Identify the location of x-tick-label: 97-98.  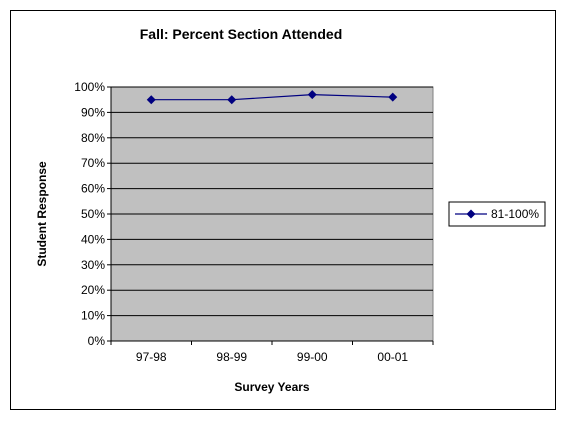
(151, 357).